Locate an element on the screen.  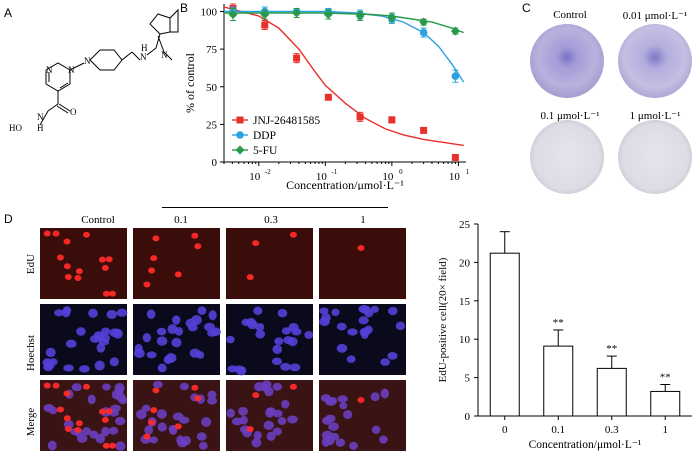
panel-letter-b: B is located at coordinates (184, 8).